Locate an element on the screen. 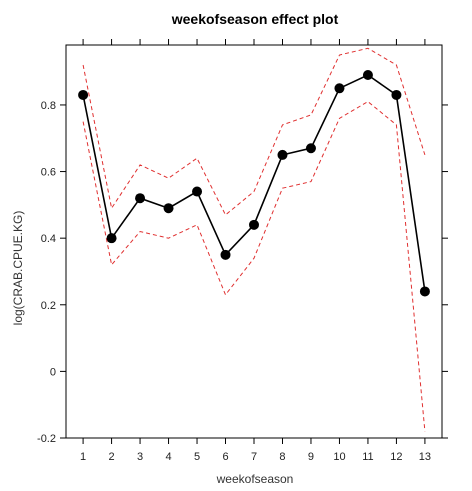  y-tick-label: 0.2 is located at coordinates (48, 306).